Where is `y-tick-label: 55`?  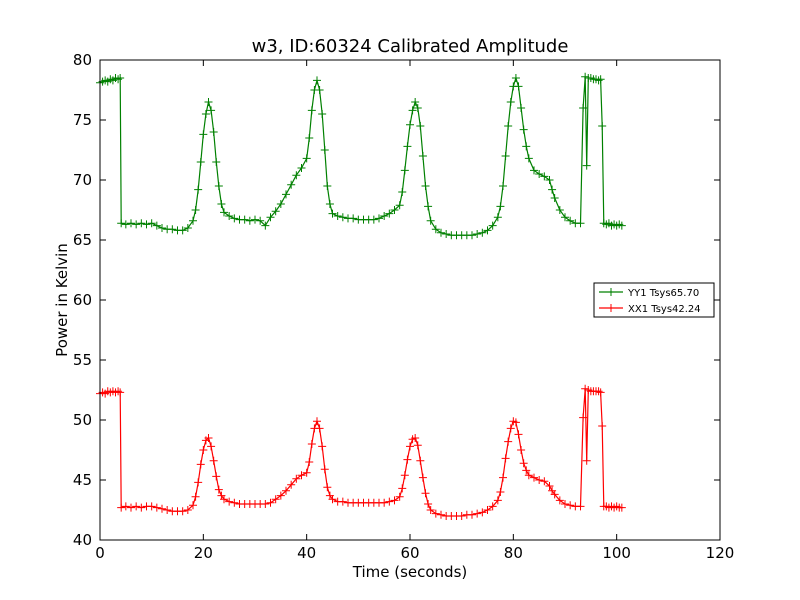 y-tick-label: 55 is located at coordinates (82, 360).